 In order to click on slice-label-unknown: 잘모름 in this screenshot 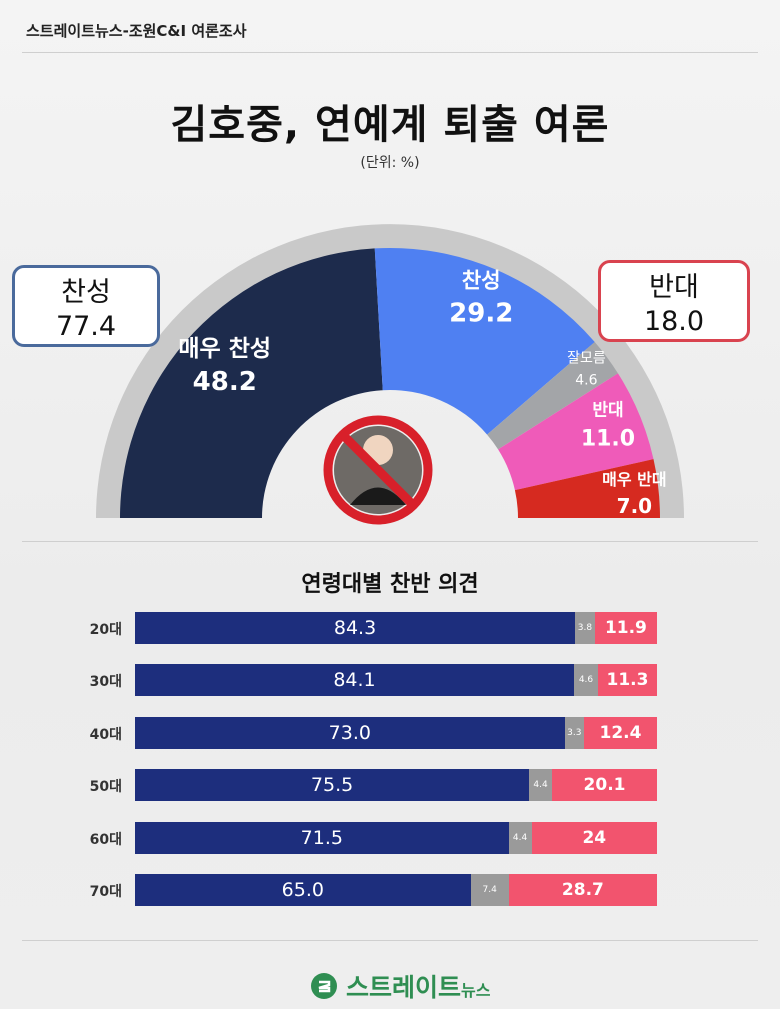, I will do `click(586, 358)`.